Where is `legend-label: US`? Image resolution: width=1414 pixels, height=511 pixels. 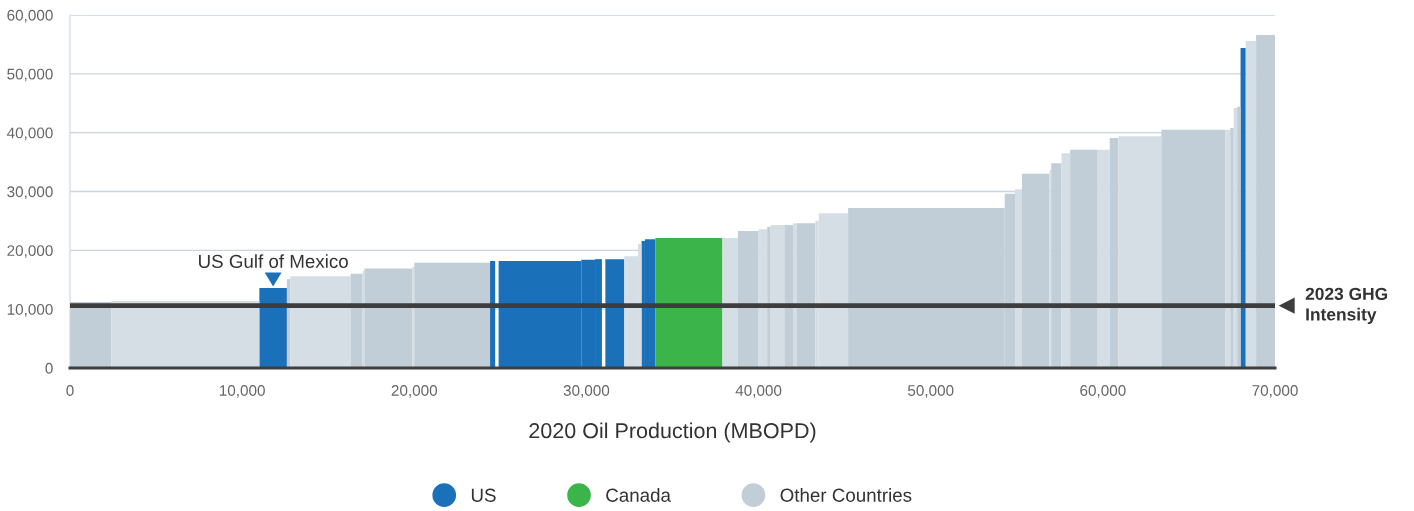
legend-label: US is located at coordinates (483, 495).